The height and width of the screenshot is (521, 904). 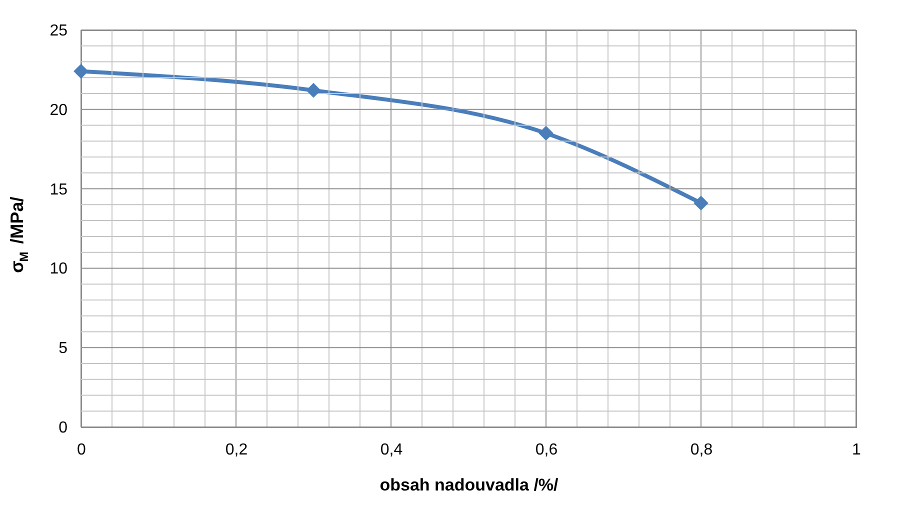 I want to click on y-tick-label: 25, so click(x=59, y=31).